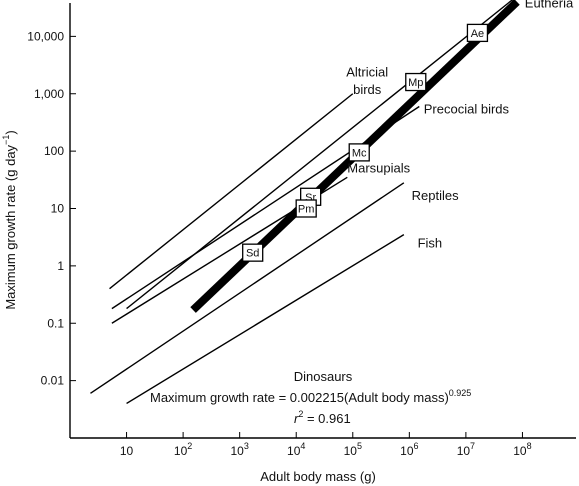 The image size is (579, 486). I want to click on series-label-fish: Fish, so click(430, 242).